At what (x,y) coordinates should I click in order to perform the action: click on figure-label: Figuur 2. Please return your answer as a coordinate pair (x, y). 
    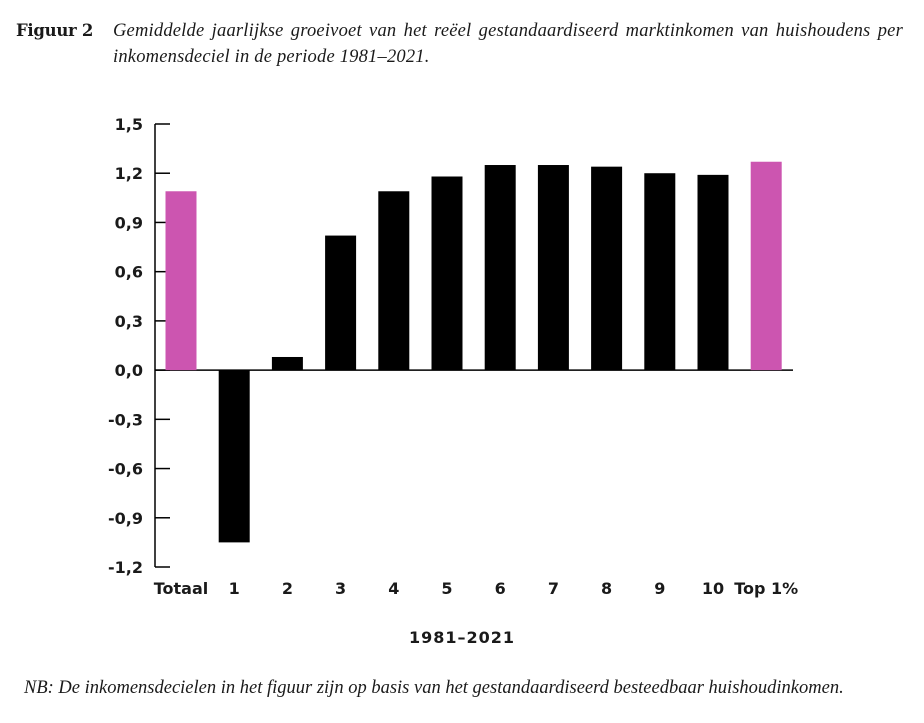
    Looking at the image, I should click on (55, 30).